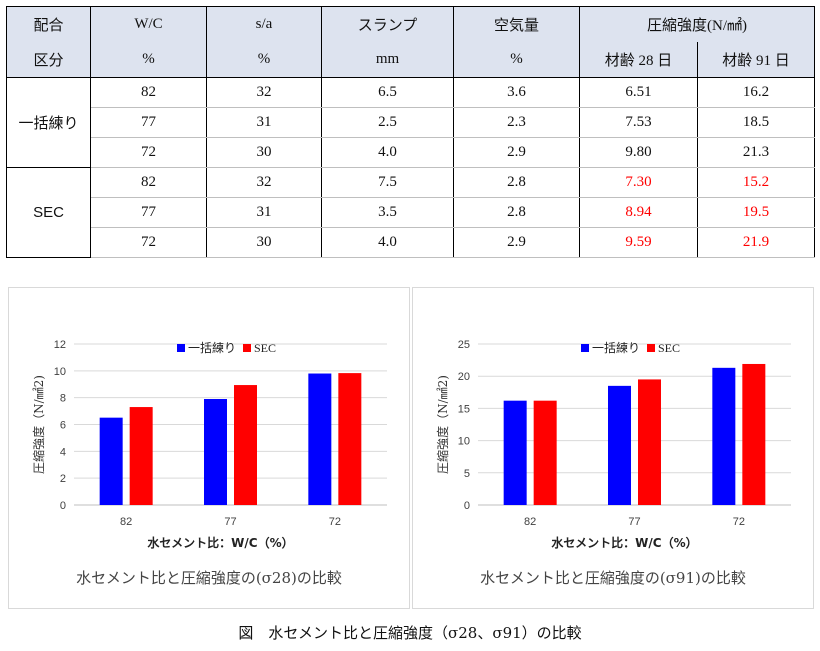 This screenshot has height=651, width=820. What do you see at coordinates (60, 345) in the screenshot?
I see `y-tick-label: 12` at bounding box center [60, 345].